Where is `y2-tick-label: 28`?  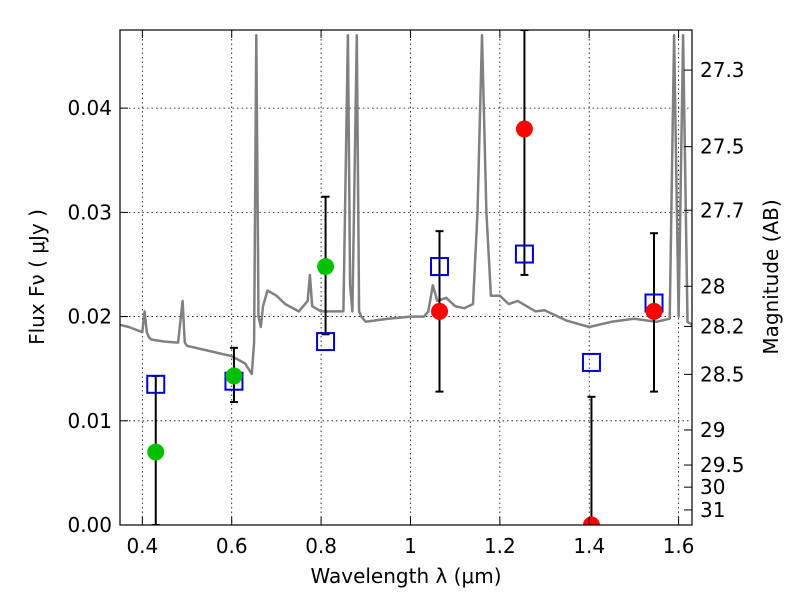
y2-tick-label: 28 is located at coordinates (712, 286).